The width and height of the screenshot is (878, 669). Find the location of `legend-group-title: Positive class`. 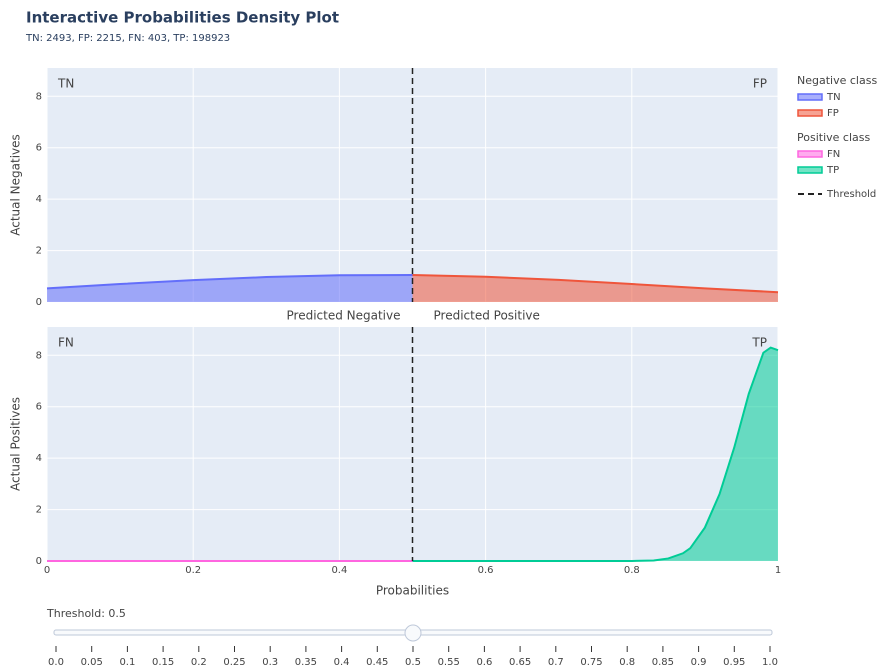

legend-group-title: Positive class is located at coordinates (833, 137).